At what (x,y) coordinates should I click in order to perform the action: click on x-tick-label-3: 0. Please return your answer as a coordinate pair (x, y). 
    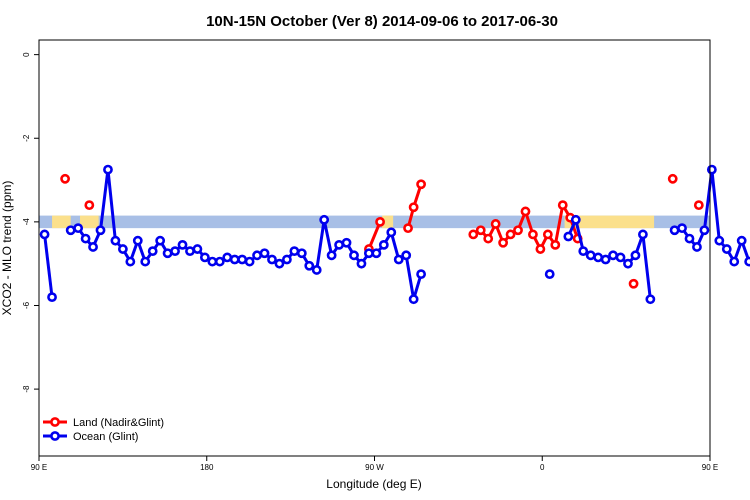
    Looking at the image, I should click on (542, 467).